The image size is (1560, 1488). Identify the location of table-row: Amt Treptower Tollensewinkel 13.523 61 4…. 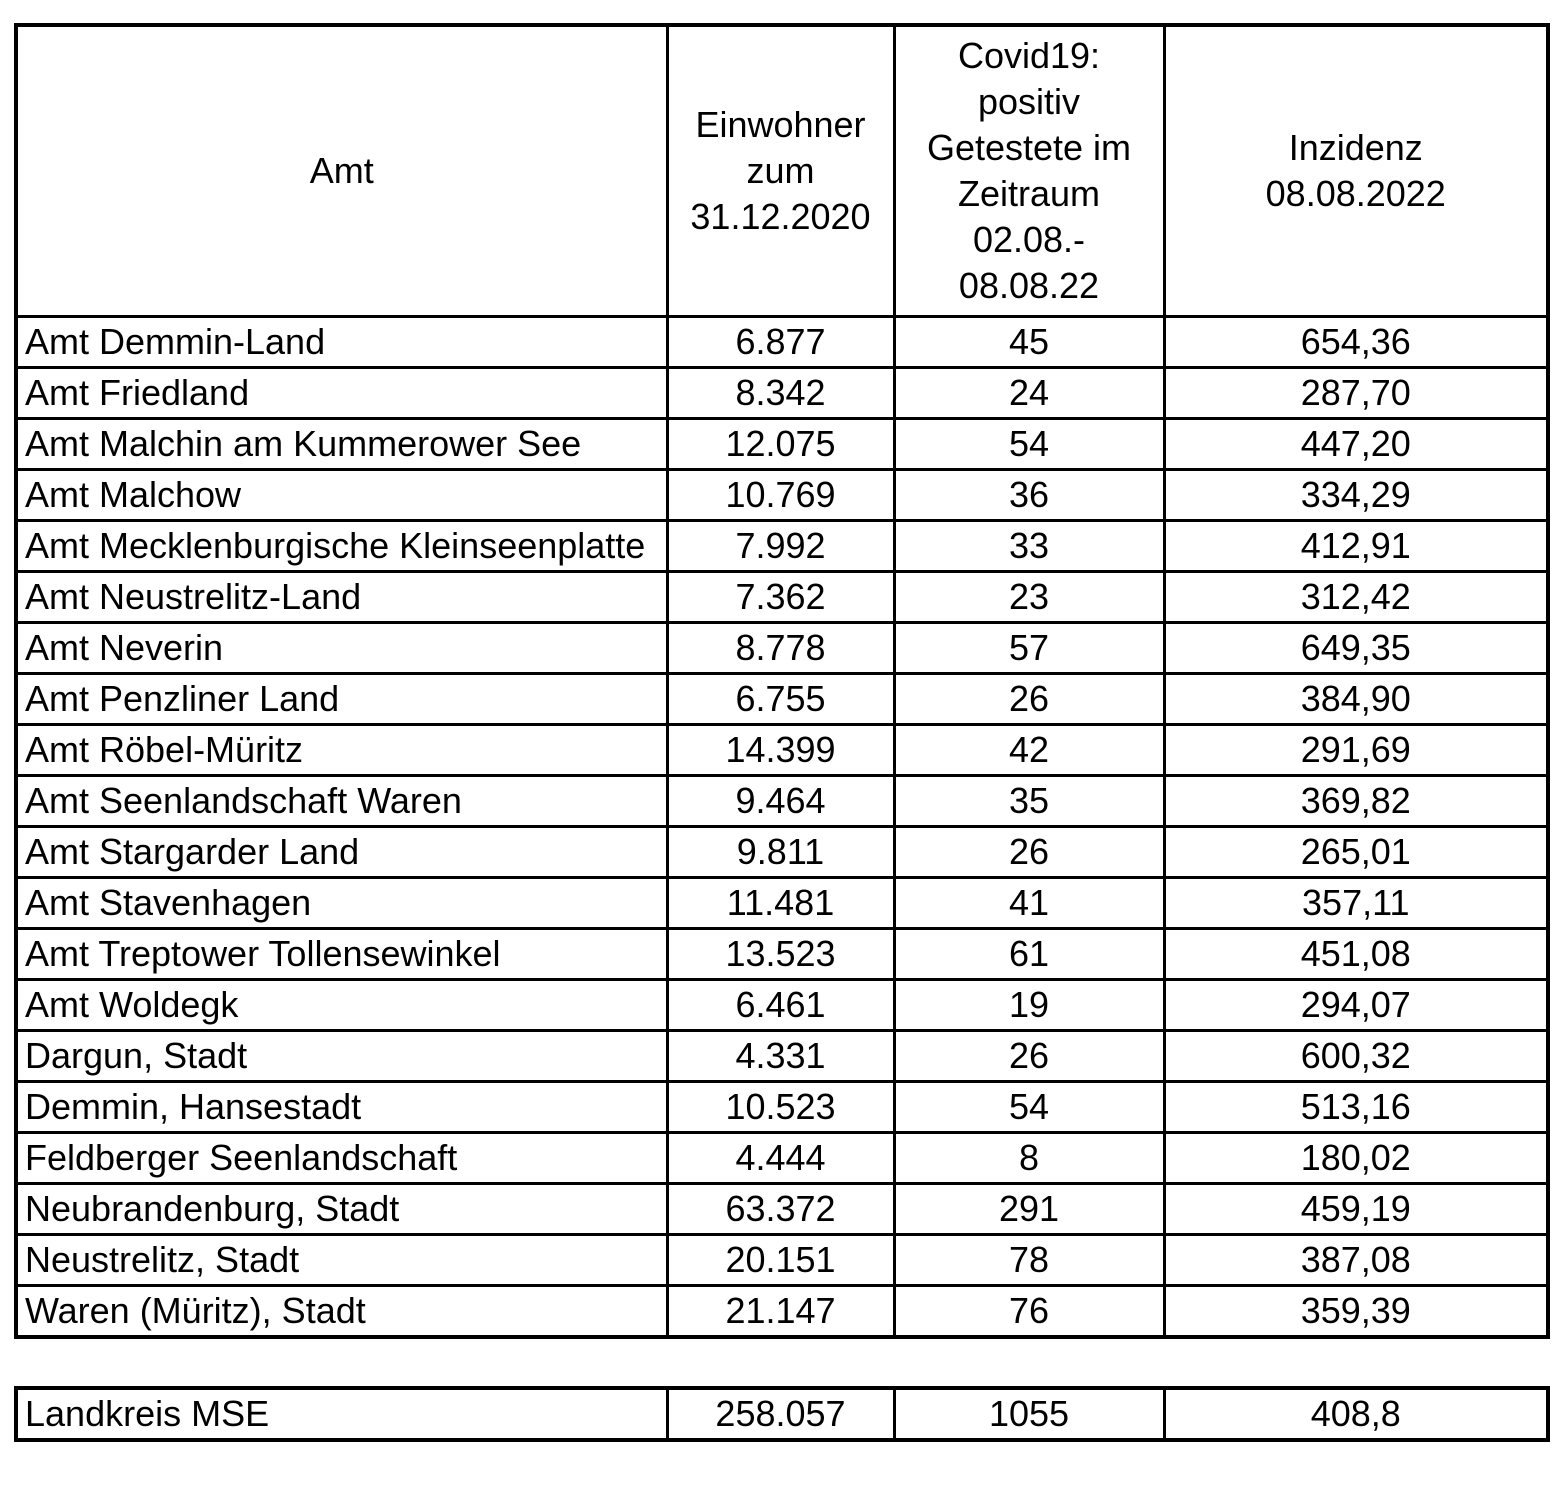
(782, 954).